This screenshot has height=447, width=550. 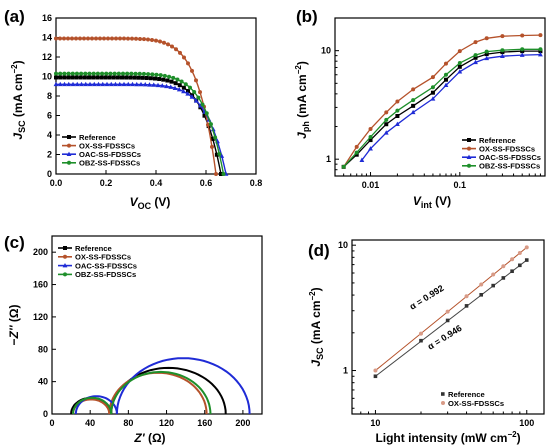 I want to click on y-tick-label: 160, so click(x=40, y=285).